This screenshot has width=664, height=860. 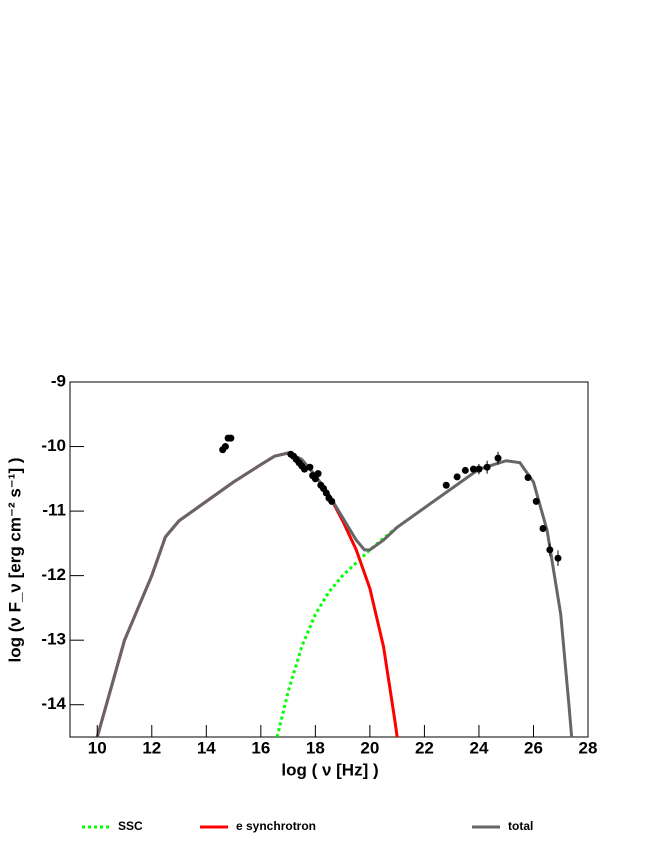 I want to click on y-axis-title: log (ν F_ν [erg cm⁻² s⁻¹] ), so click(x=14, y=560).